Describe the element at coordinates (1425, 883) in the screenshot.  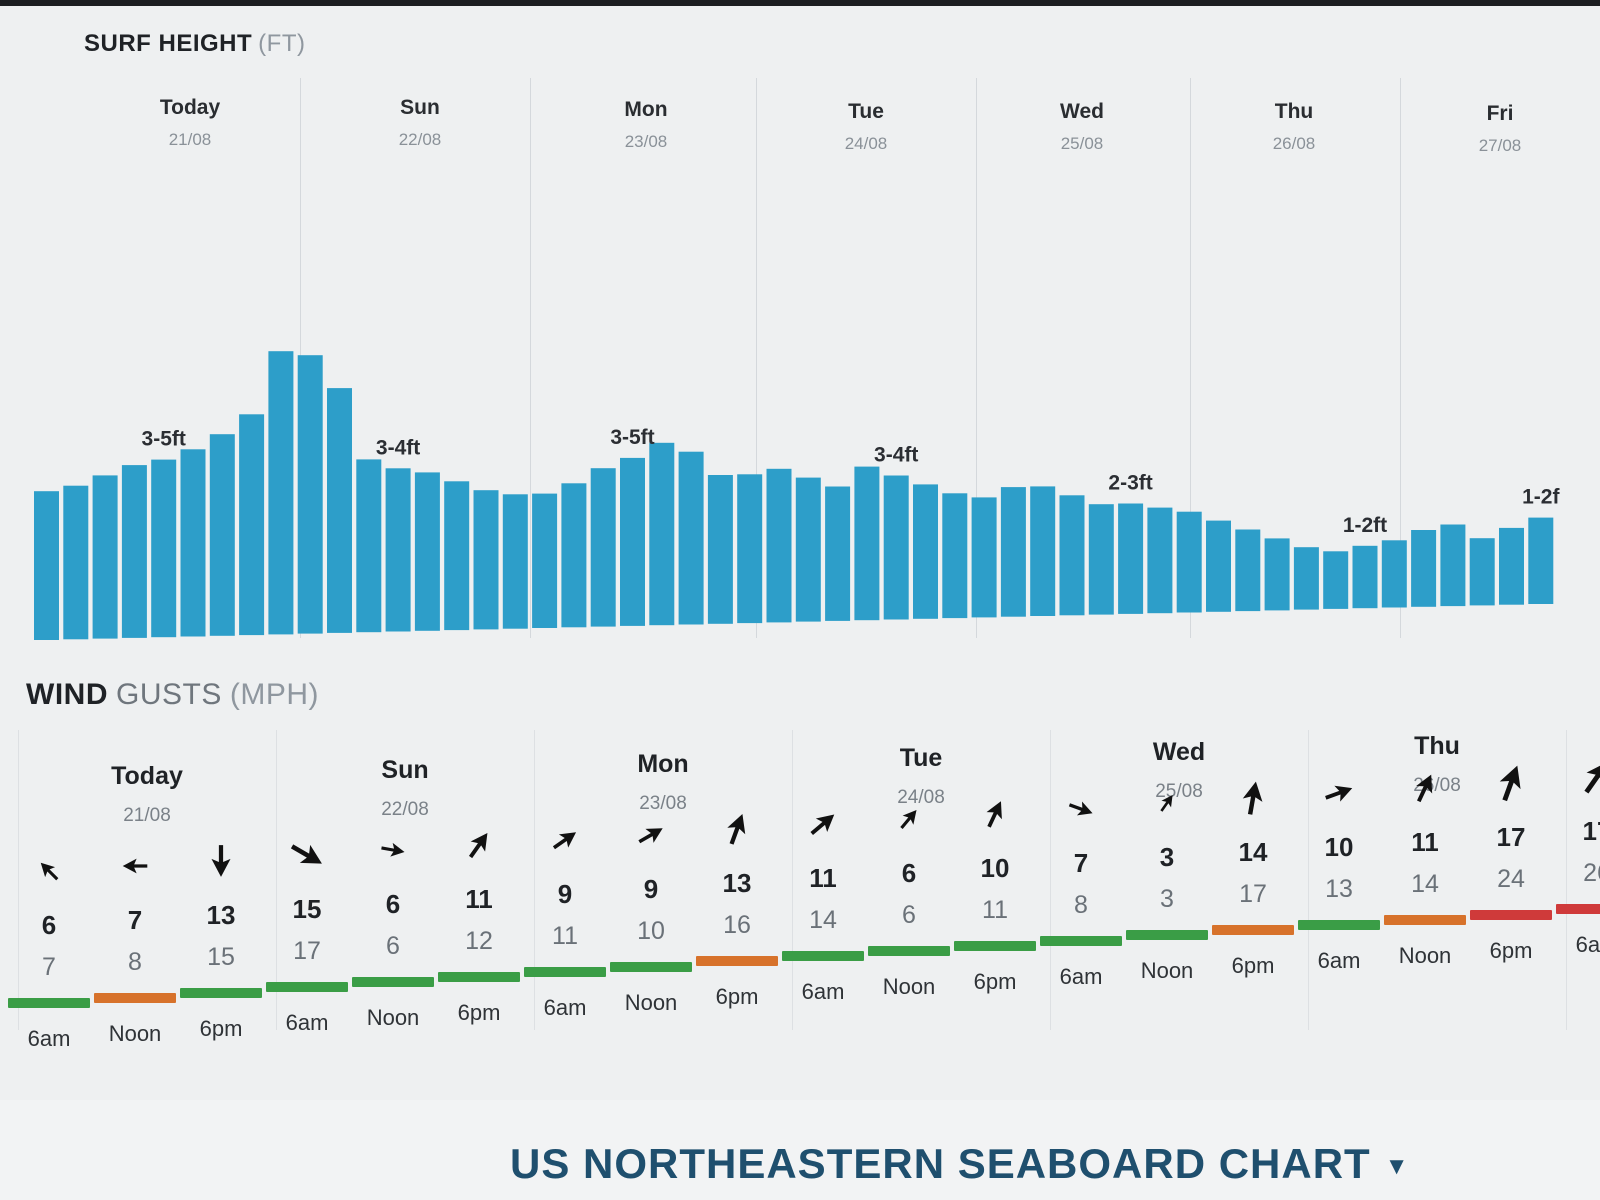
I see `wind-gust: 14` at that location.